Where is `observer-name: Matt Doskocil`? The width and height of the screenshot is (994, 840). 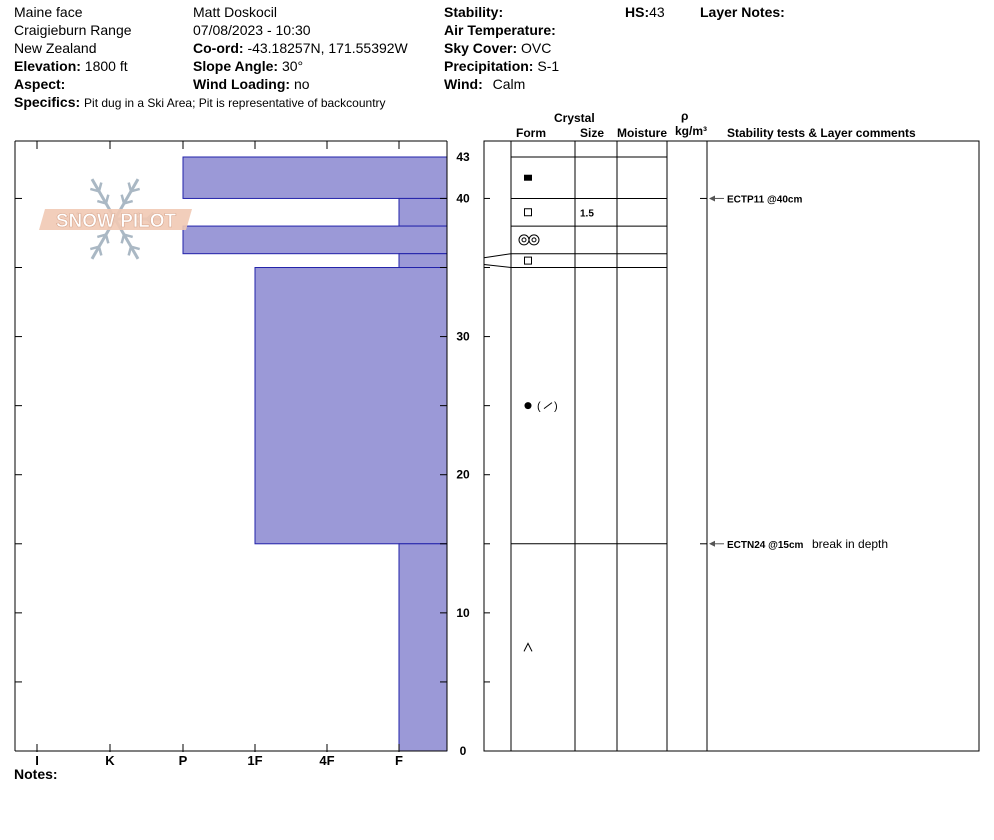 observer-name: Matt Doskocil is located at coordinates (235, 12).